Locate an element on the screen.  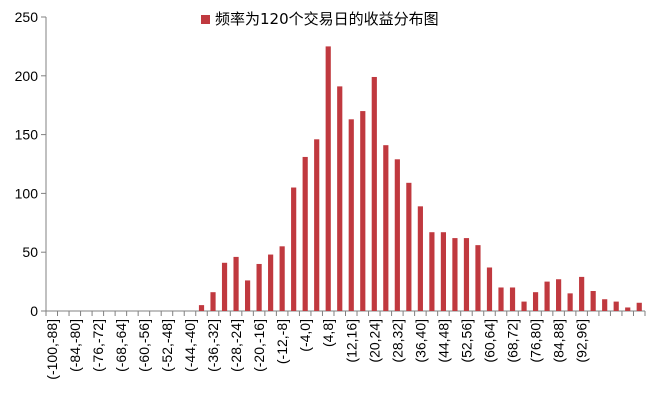
y-tick-label: 200 is located at coordinates (27, 76).